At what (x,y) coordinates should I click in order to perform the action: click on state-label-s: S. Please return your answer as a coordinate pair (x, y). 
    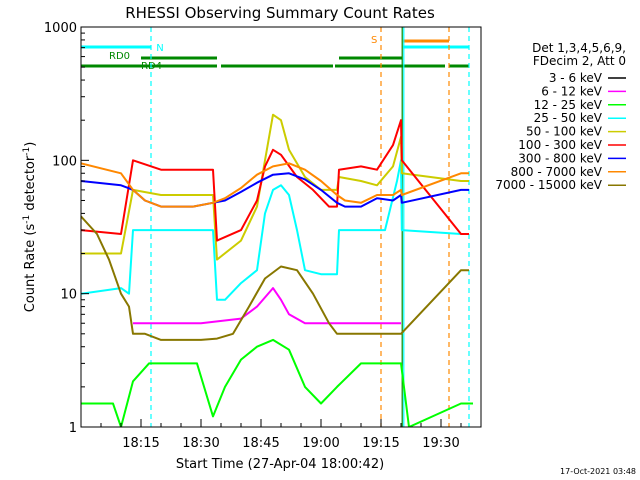
    Looking at the image, I should click on (374, 40).